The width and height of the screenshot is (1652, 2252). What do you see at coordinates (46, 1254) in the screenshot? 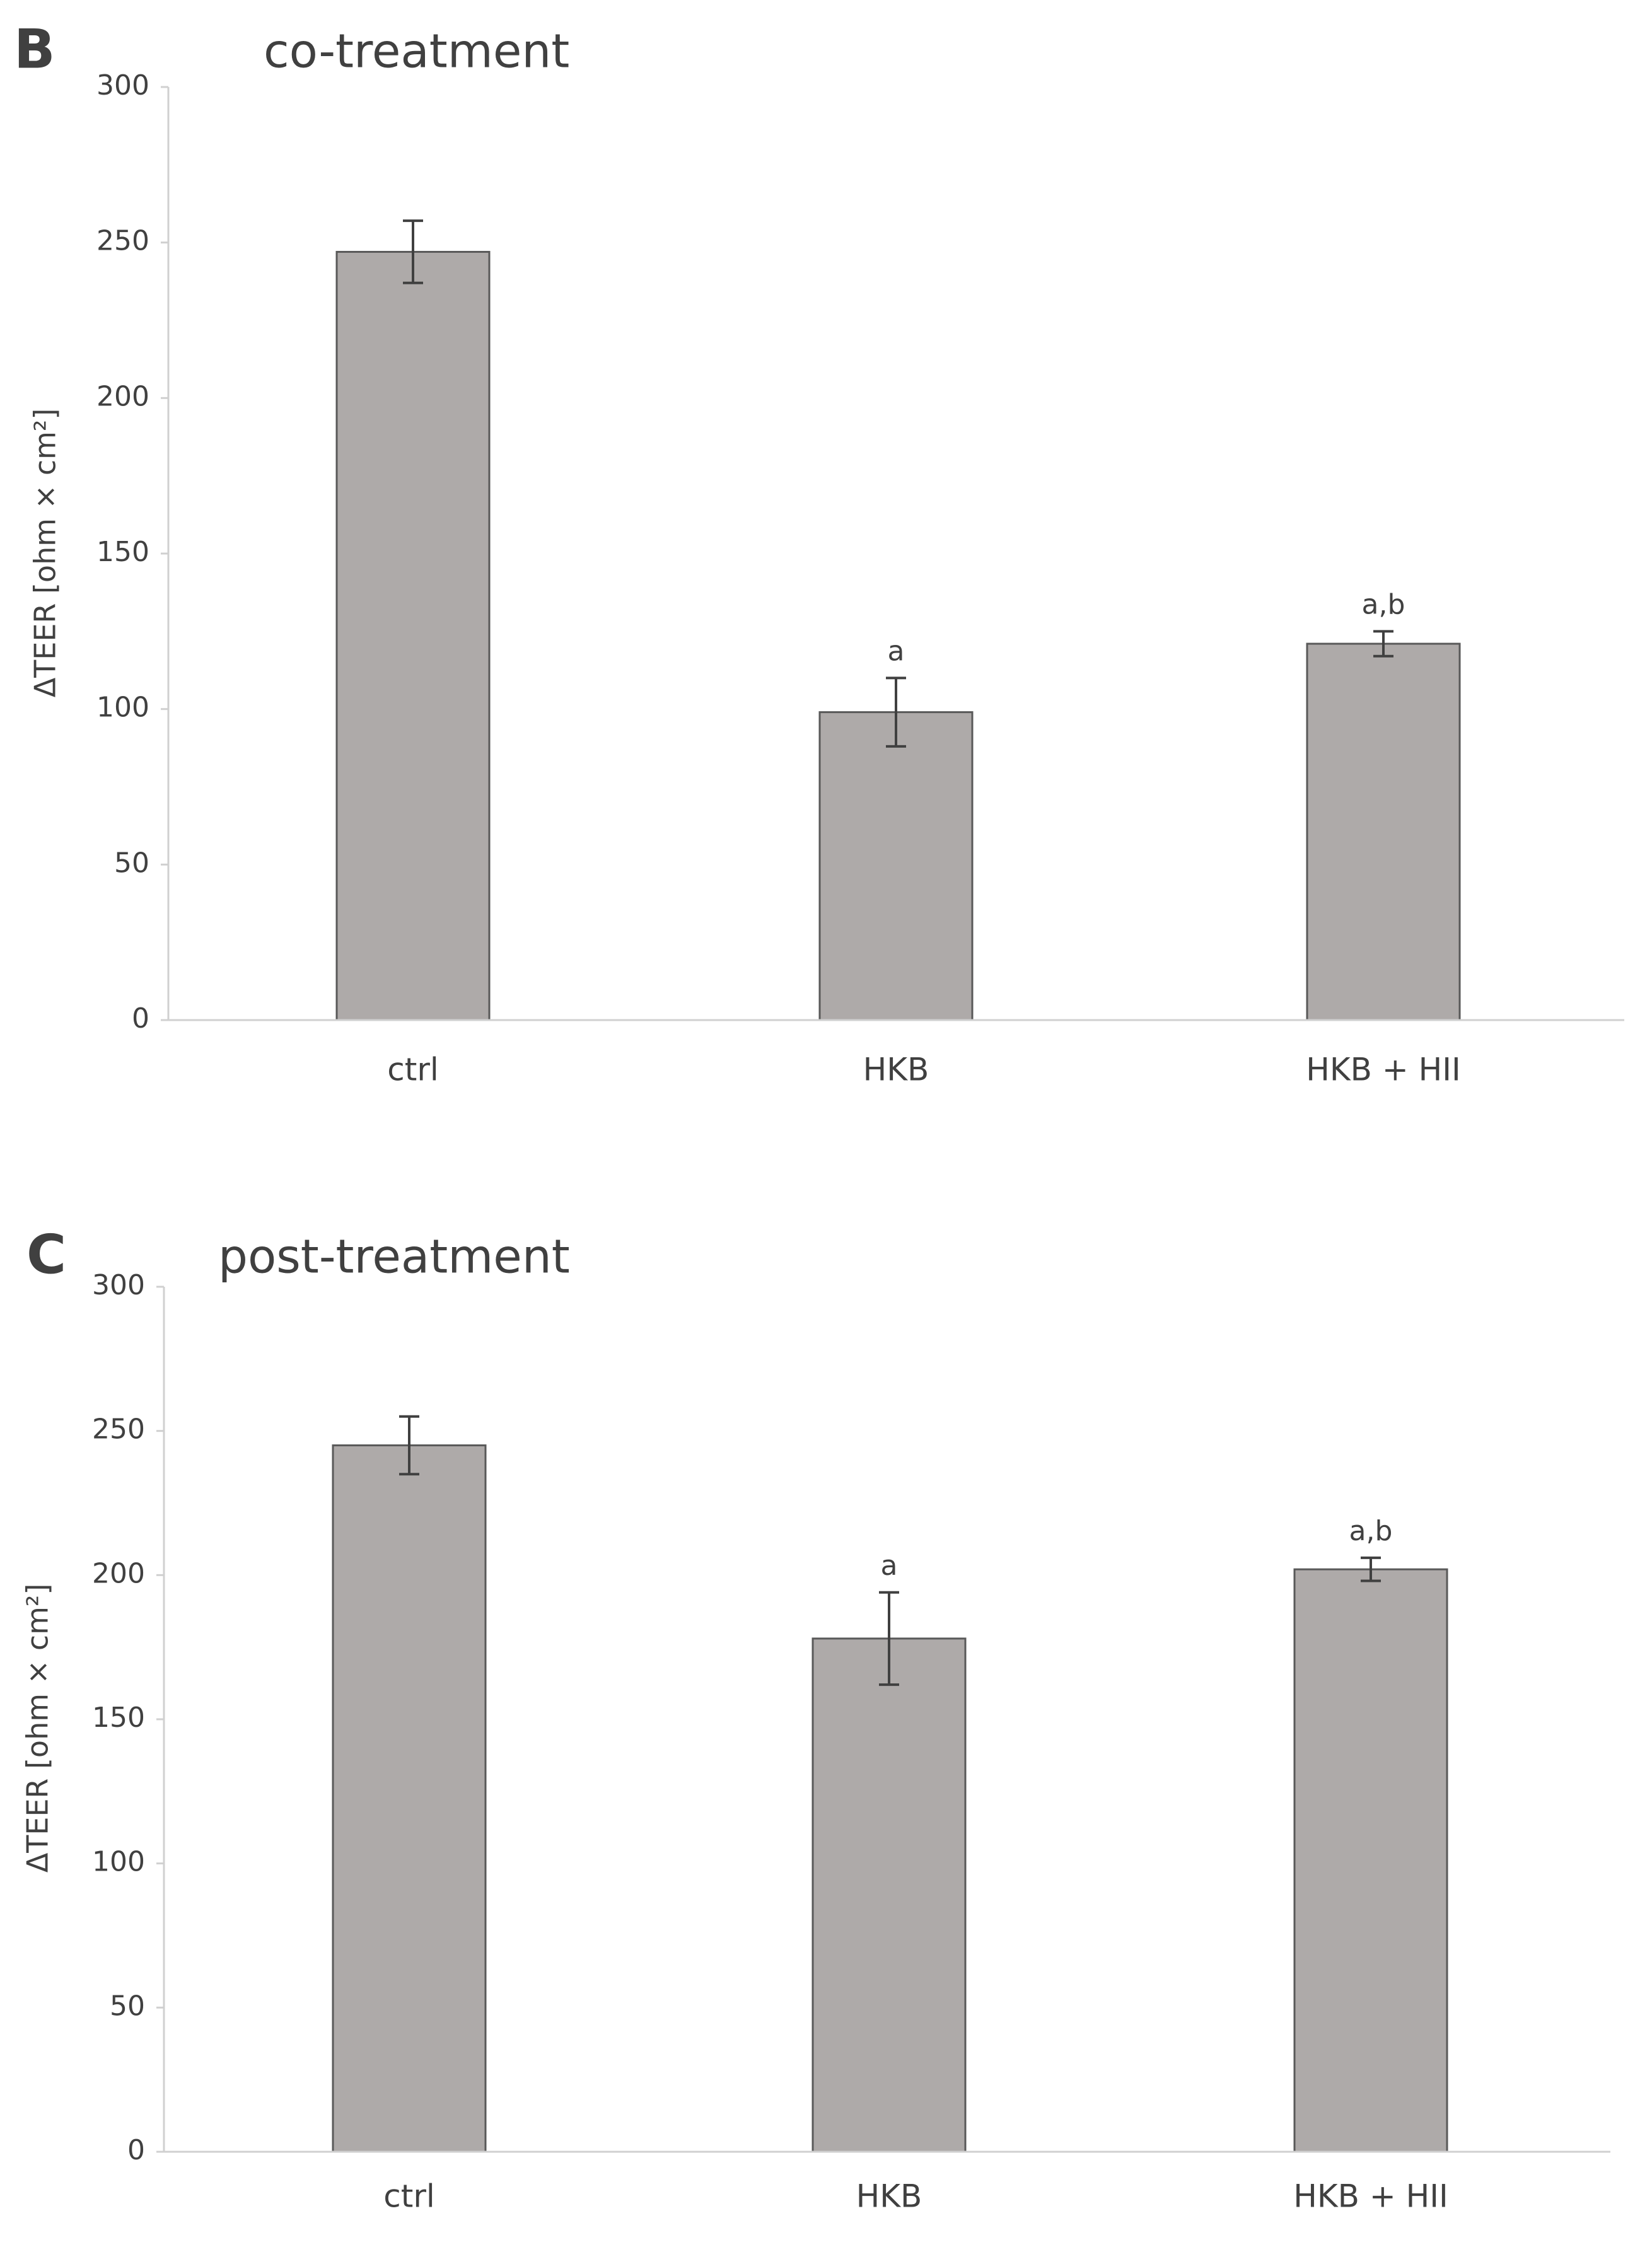
I see `panel-label: C` at bounding box center [46, 1254].